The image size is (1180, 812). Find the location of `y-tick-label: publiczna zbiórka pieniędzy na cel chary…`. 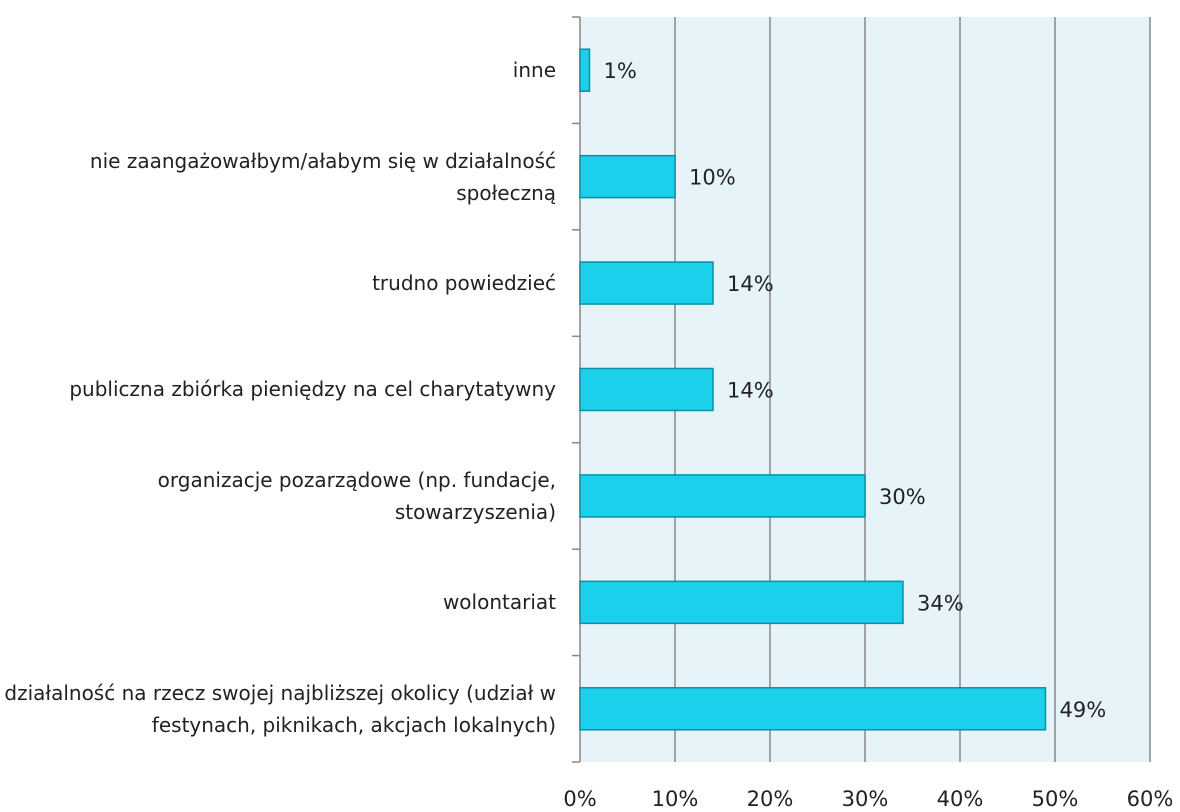

y-tick-label: publiczna zbiórka pieniędzy na cel chary… is located at coordinates (312, 389).